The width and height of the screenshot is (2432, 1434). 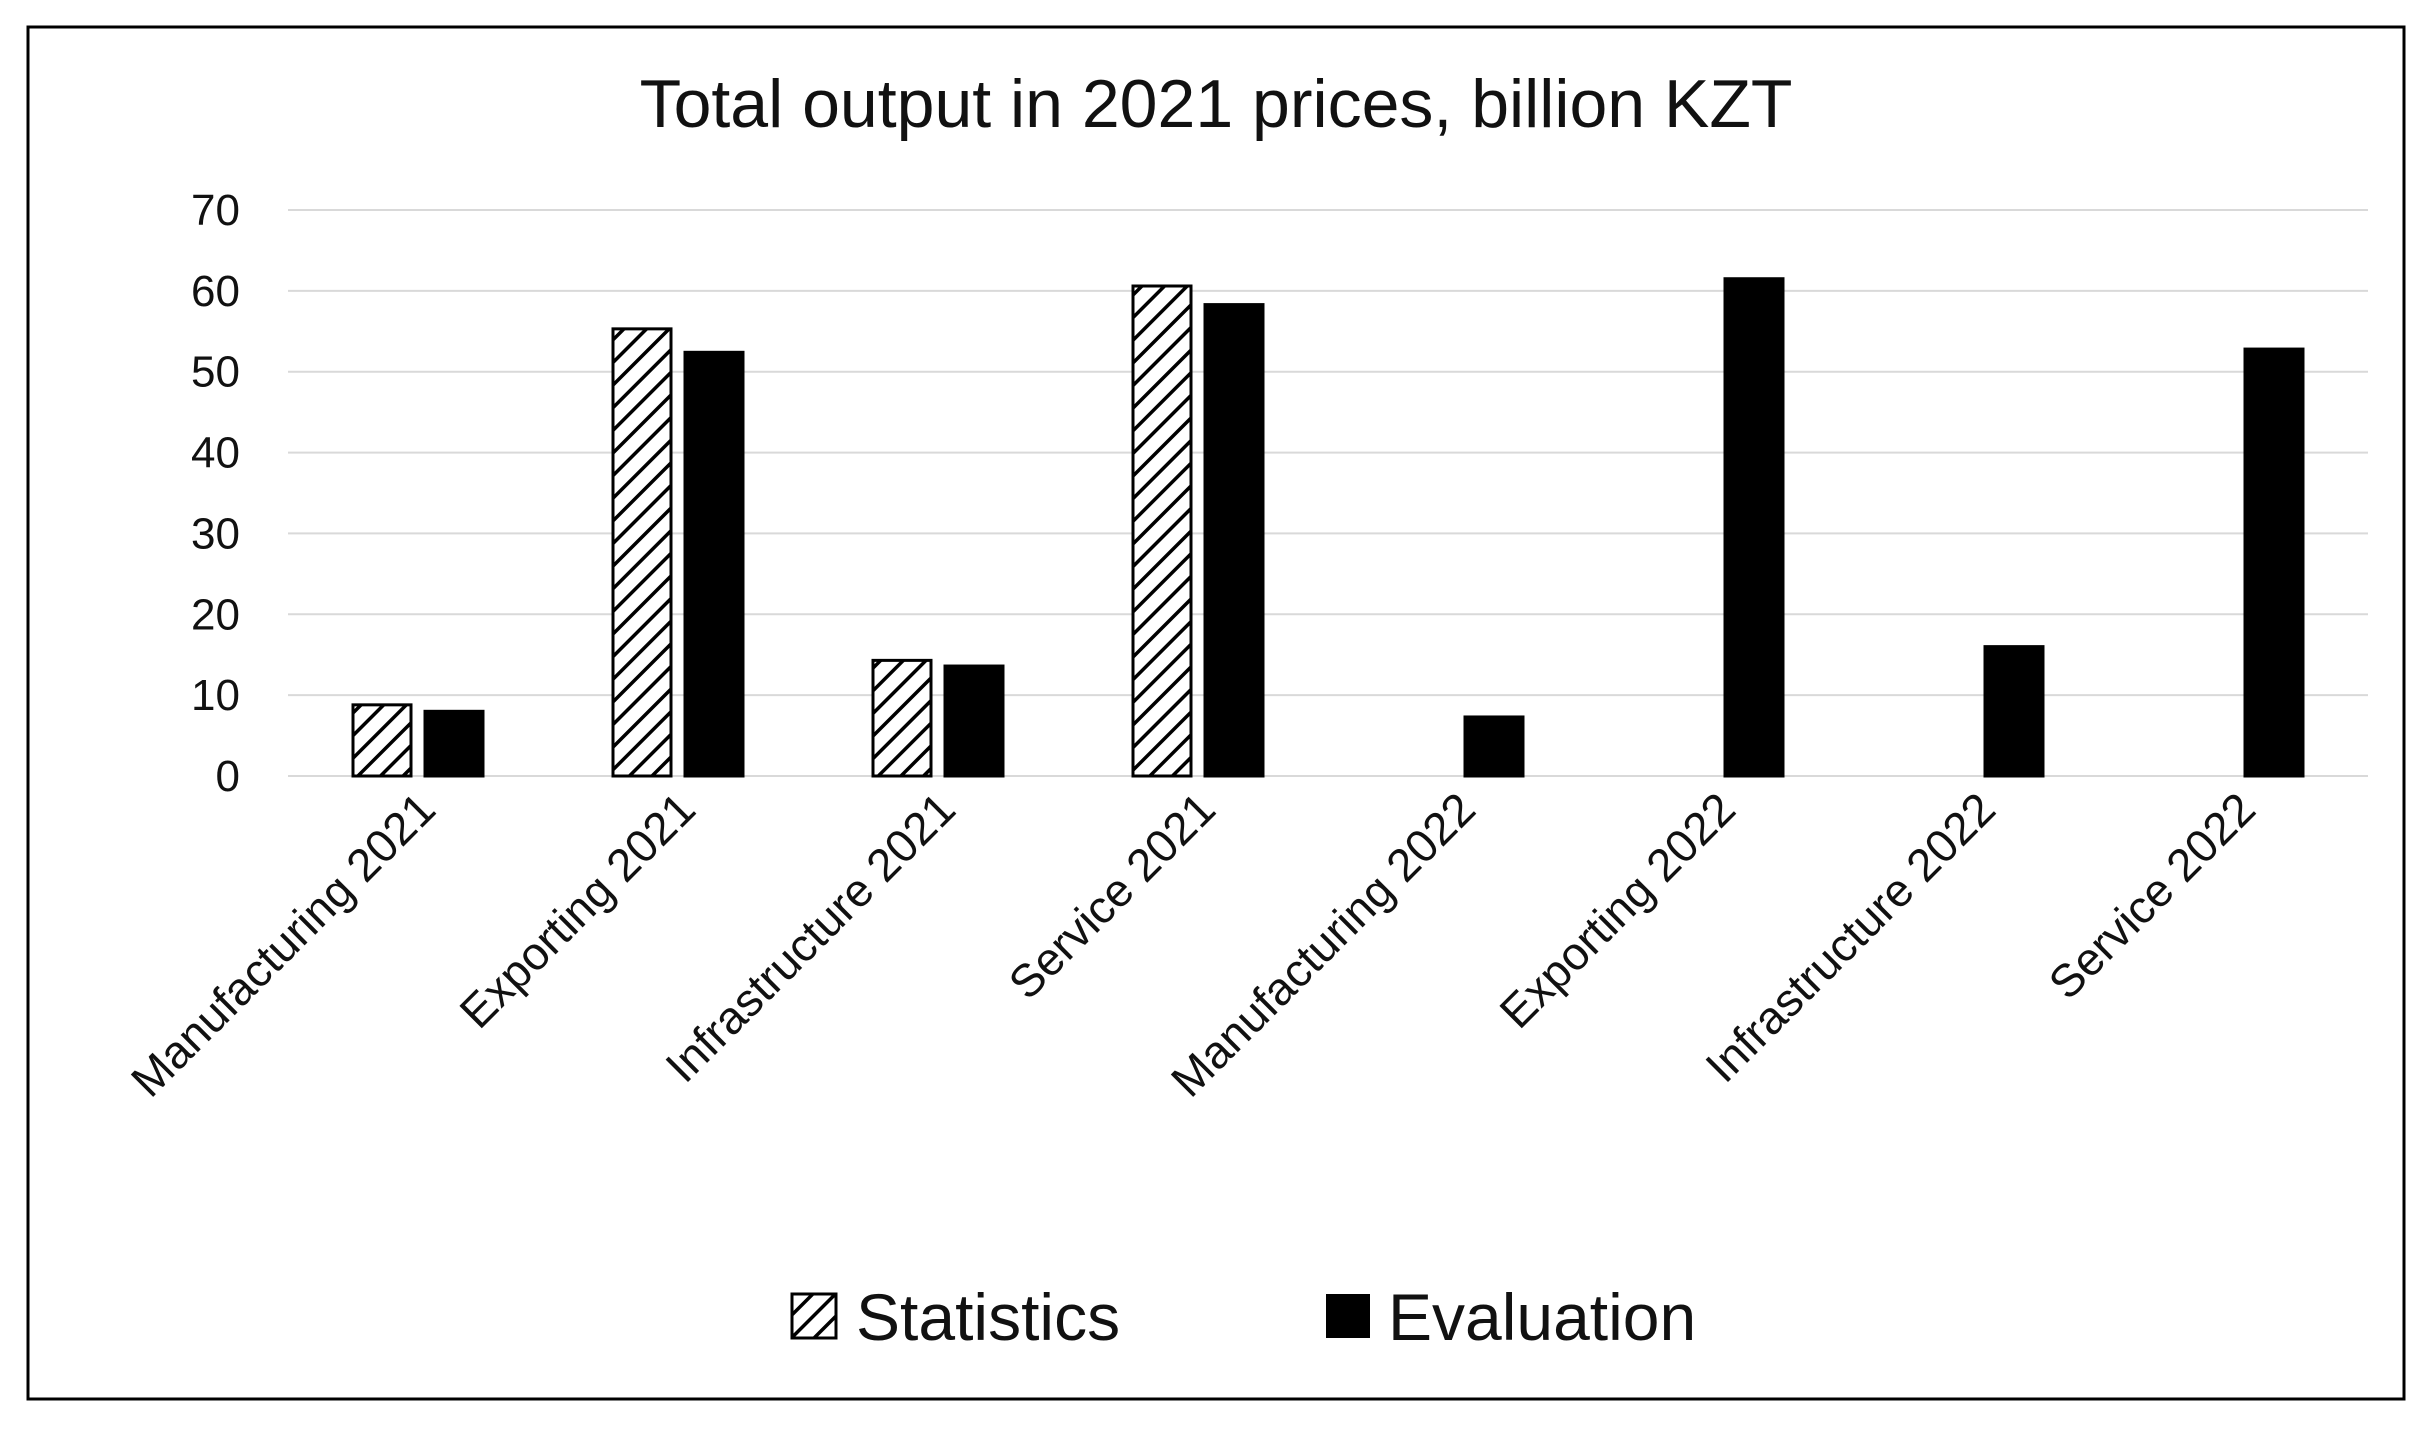 I want to click on y-tick-label: 10, so click(x=215, y=695).